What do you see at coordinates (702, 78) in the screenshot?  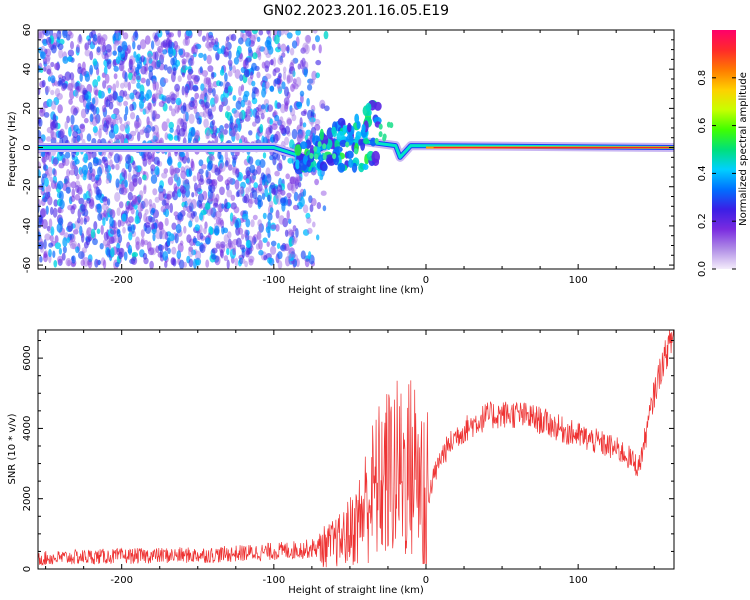 I see `colorbar-tick-label: 0.8` at bounding box center [702, 78].